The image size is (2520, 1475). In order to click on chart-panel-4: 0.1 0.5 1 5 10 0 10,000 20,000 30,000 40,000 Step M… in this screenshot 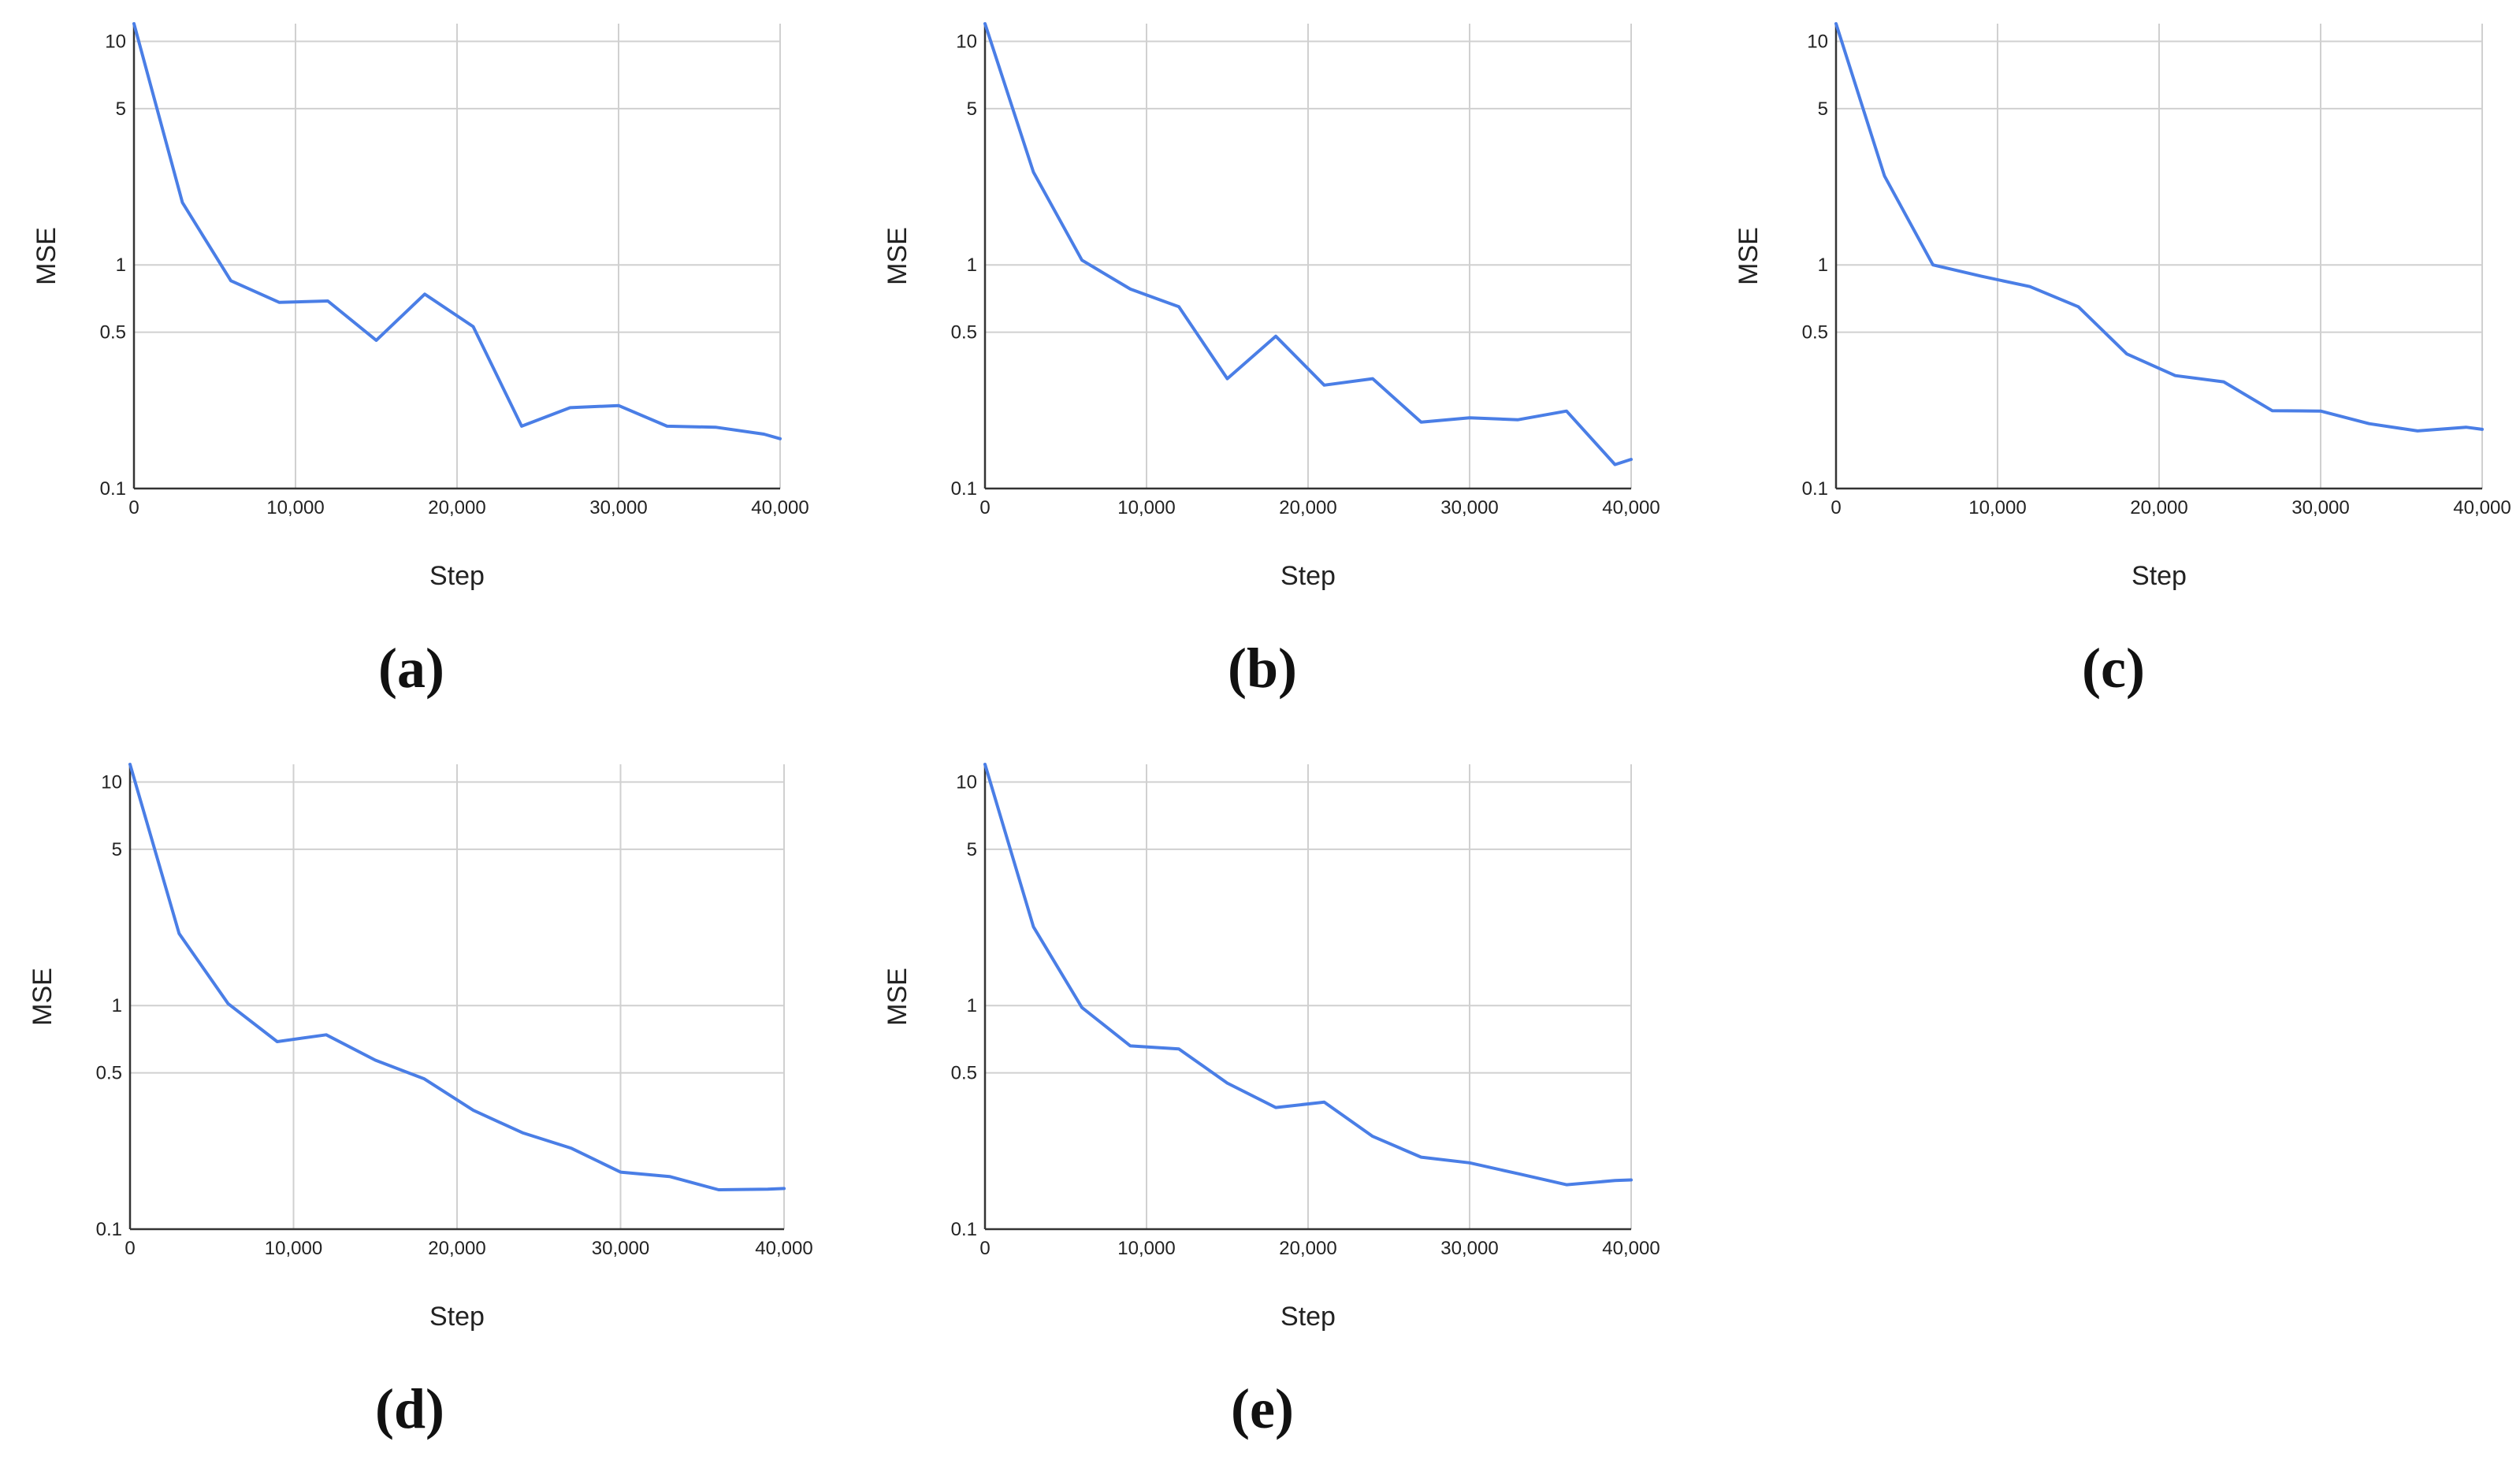, I will do `click(420, 1047)`.